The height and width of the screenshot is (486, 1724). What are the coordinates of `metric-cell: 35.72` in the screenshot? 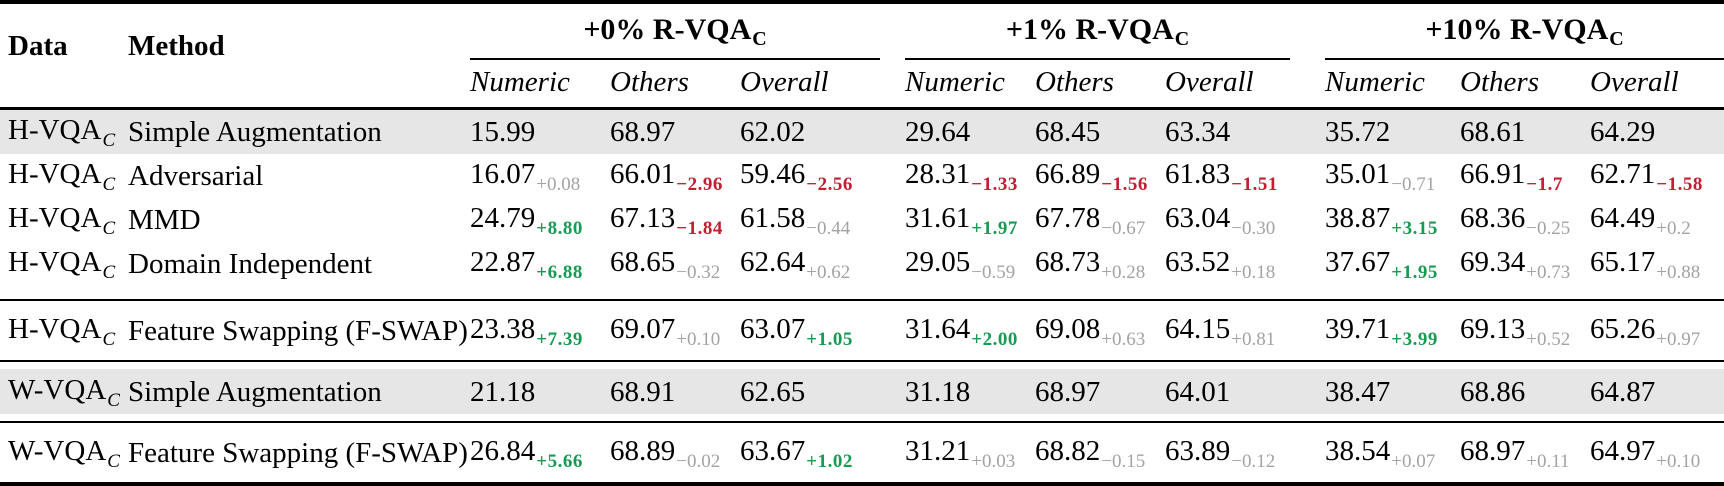 It's located at (1368, 131).